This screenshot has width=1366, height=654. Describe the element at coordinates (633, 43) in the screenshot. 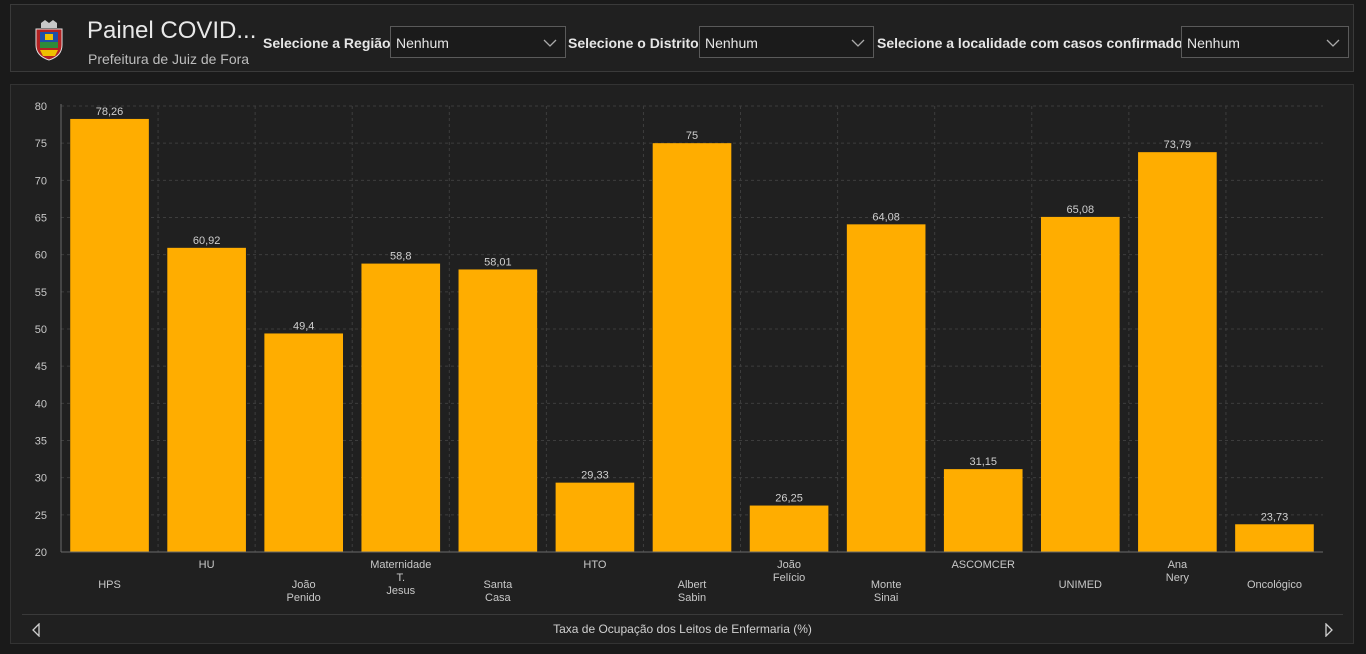

I see `district-filter-label: Selecione o Distrito` at that location.